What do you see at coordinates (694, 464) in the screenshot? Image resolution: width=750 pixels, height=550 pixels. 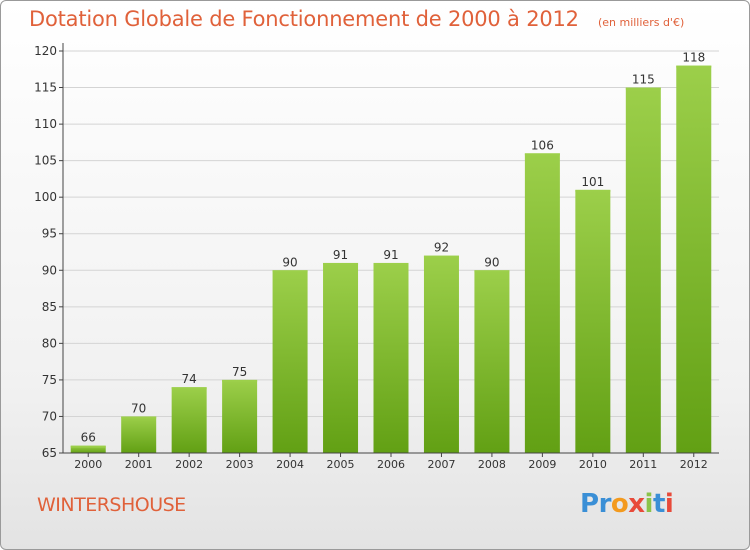 I see `x-tick-label: 2012` at bounding box center [694, 464].